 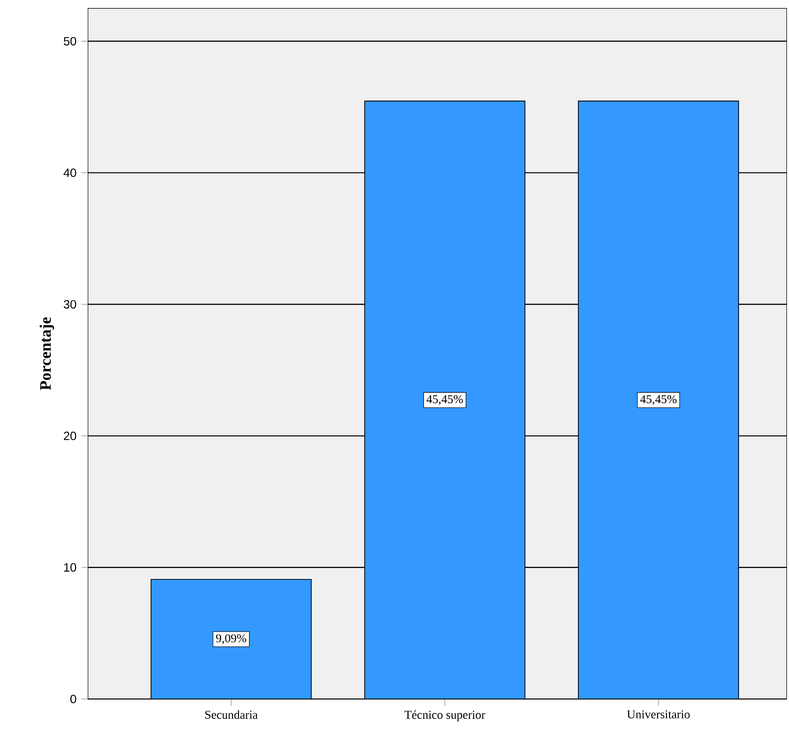 What do you see at coordinates (658, 714) in the screenshot?
I see `x-tick-label: Universitario` at bounding box center [658, 714].